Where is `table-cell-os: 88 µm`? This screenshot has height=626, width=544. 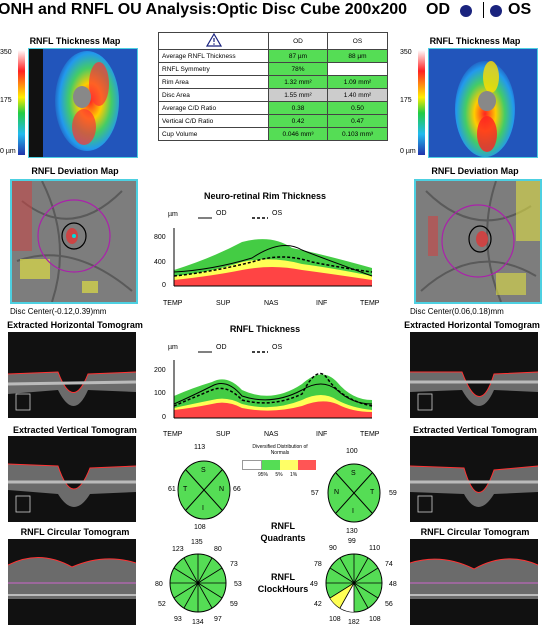
table-cell-os: 88 µm is located at coordinates (357, 56).